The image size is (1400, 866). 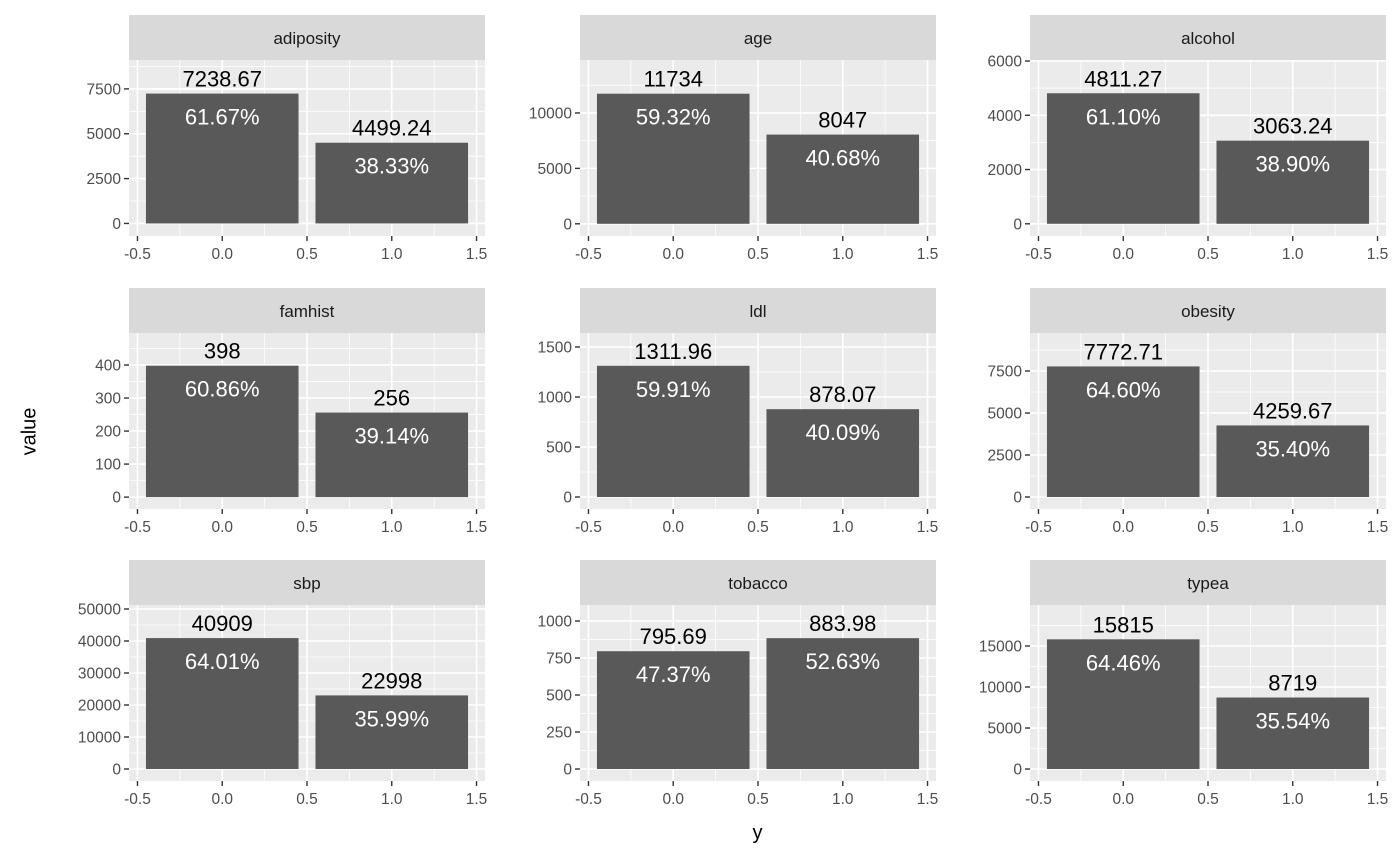 I want to click on percent-label: 52.63%, so click(x=842, y=661).